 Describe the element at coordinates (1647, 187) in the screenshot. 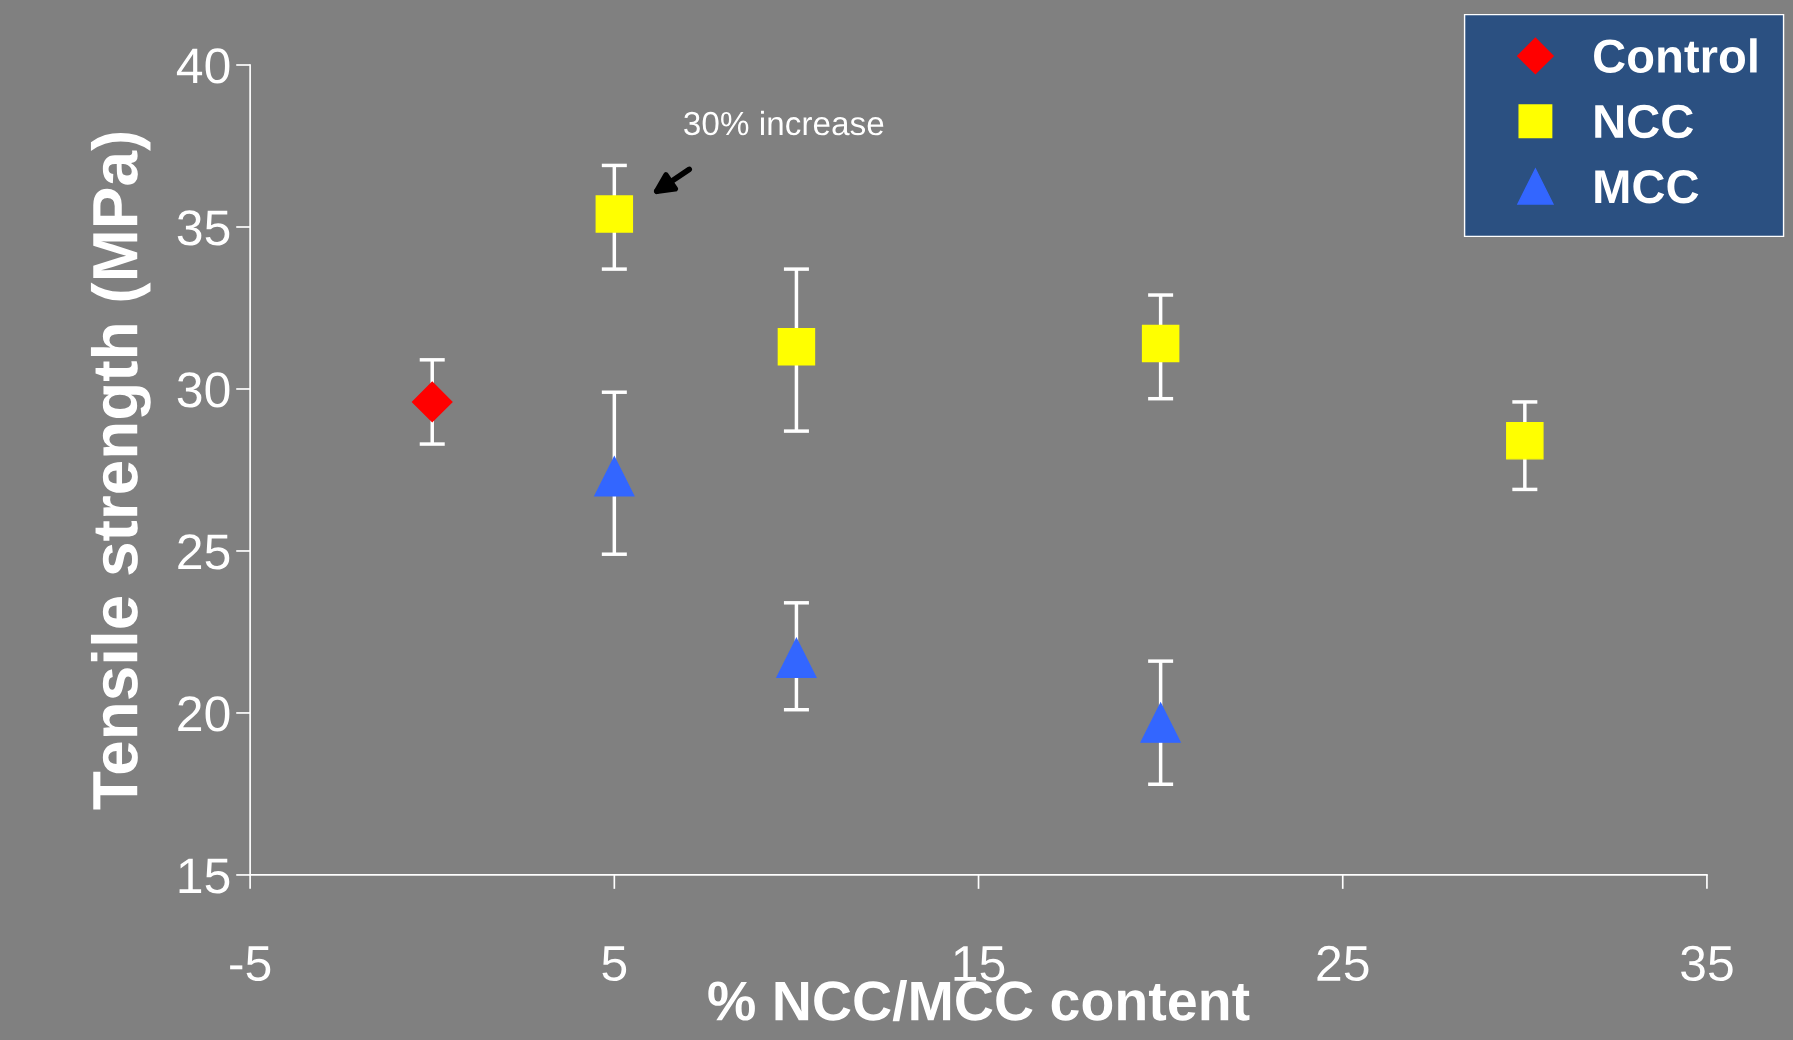

I see `legend-label: MCC` at that location.